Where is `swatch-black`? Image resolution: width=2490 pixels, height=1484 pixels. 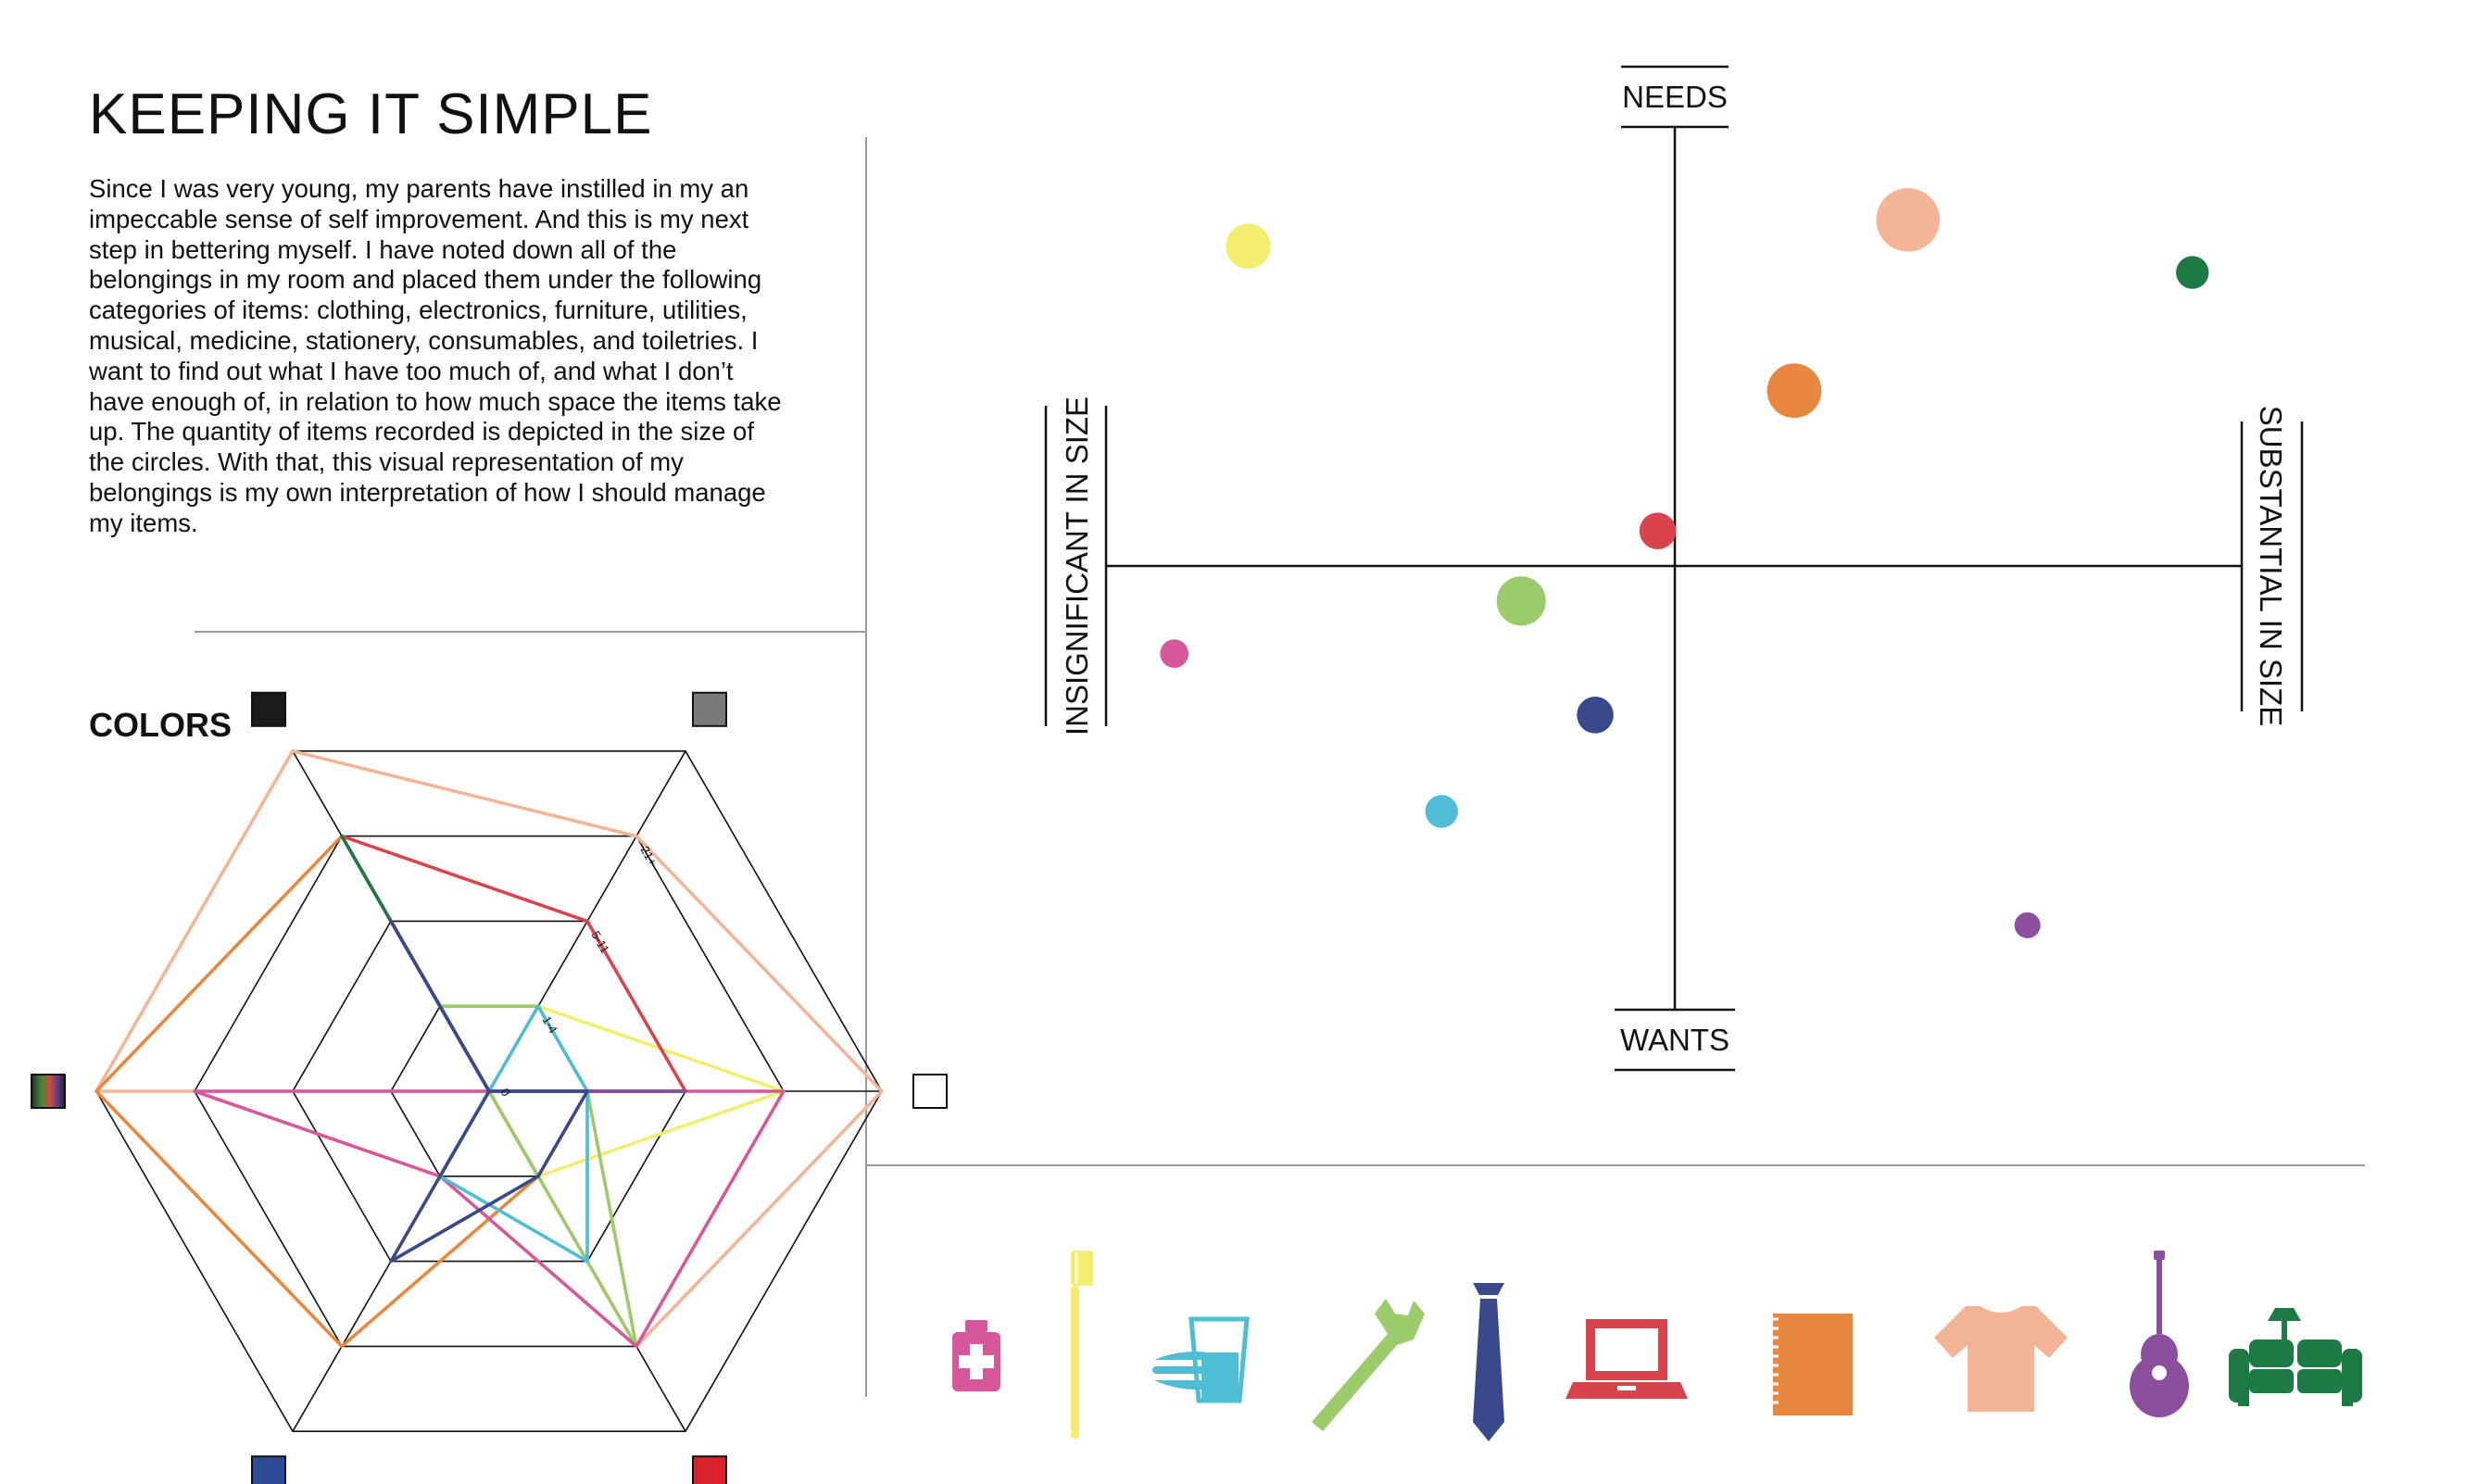
swatch-black is located at coordinates (268, 709).